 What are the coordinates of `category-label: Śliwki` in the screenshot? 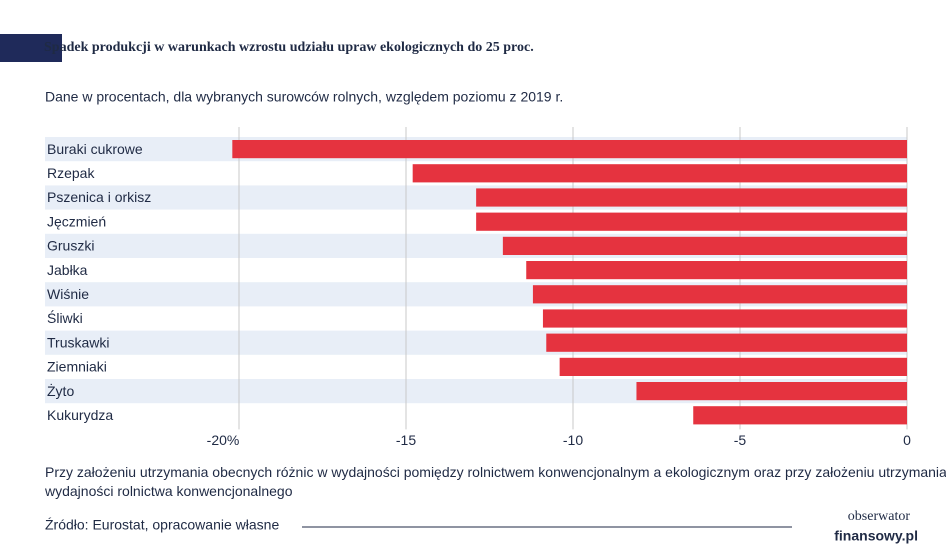 It's located at (65, 317).